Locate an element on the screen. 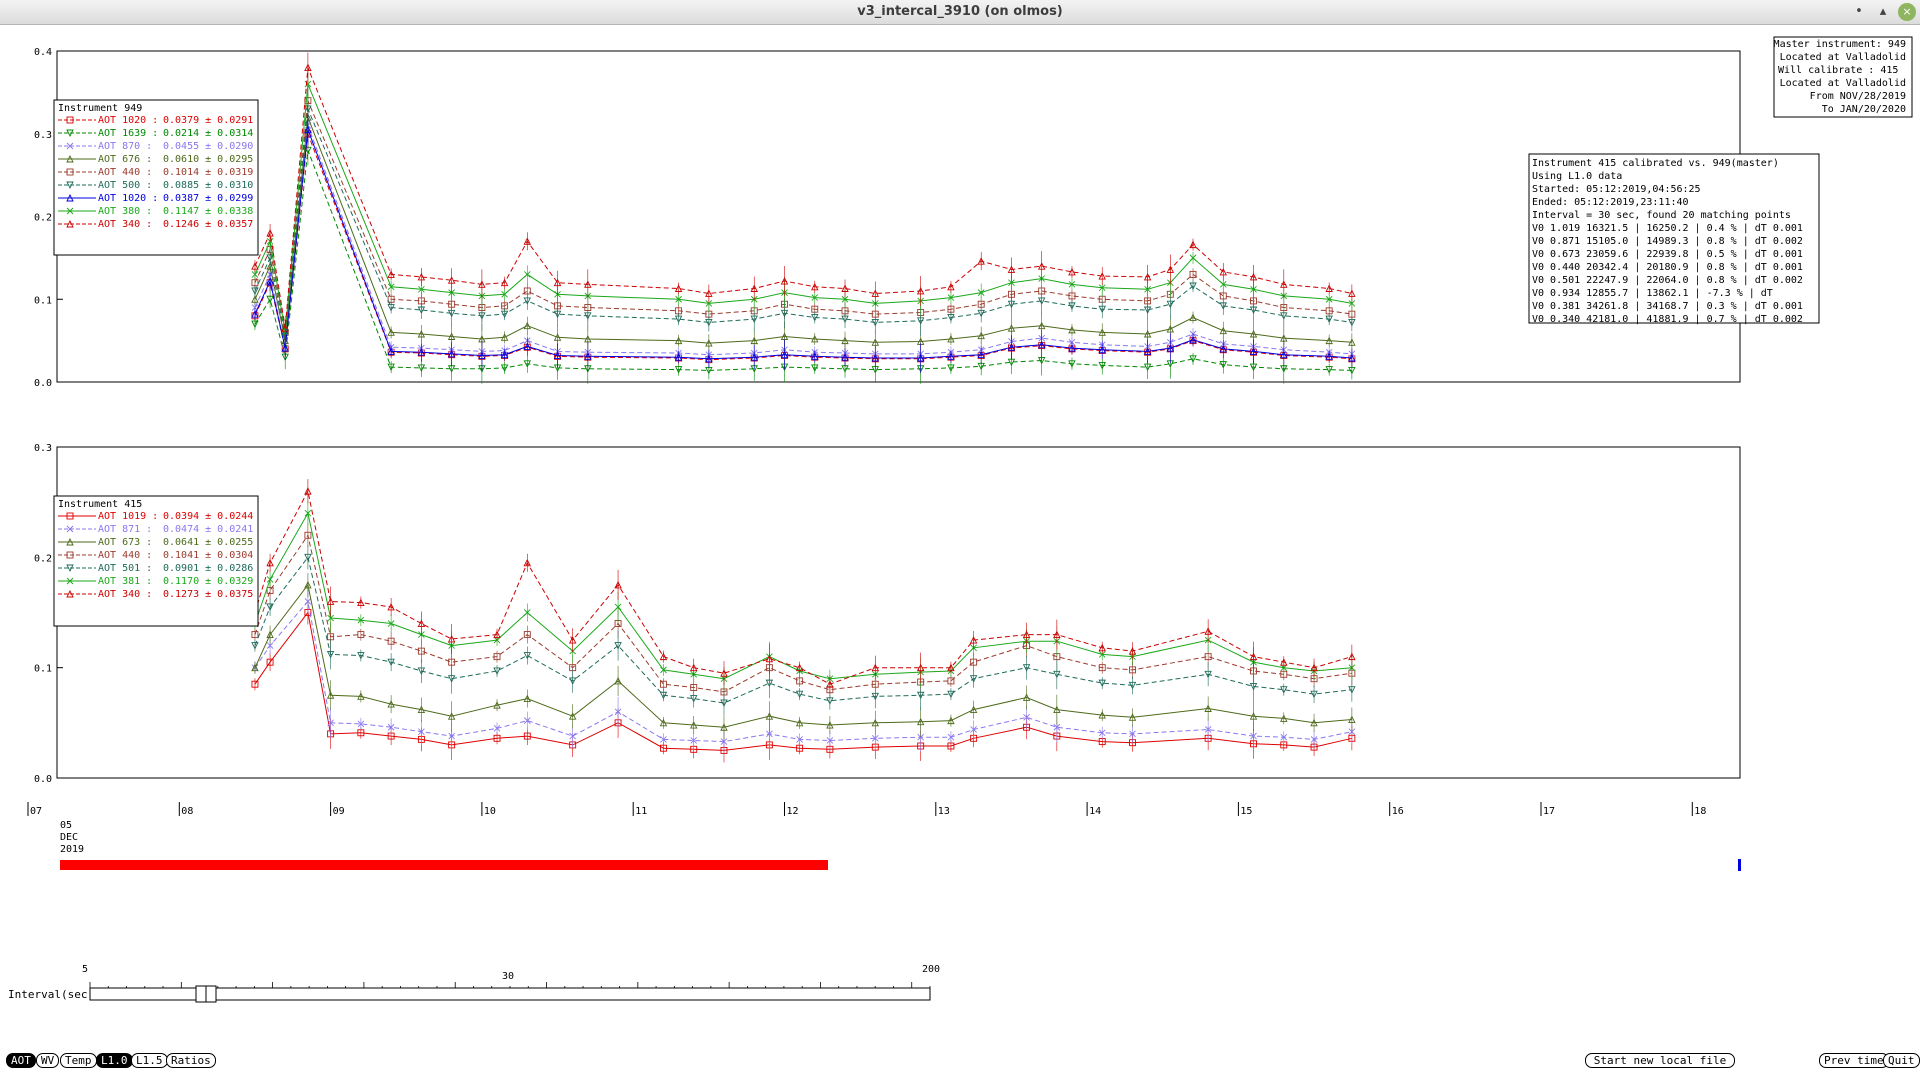  ratios-button: Ratios is located at coordinates (191, 1060).